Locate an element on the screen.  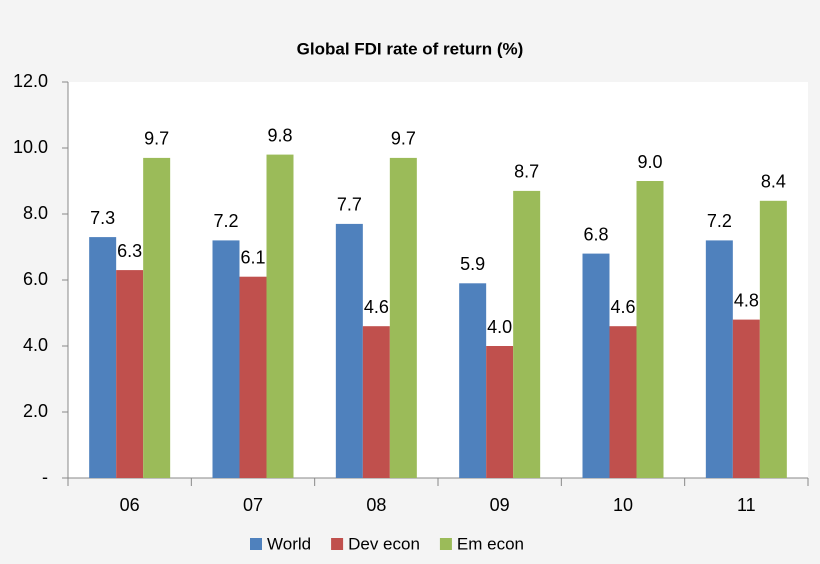
value-label: 6.1 is located at coordinates (252, 257).